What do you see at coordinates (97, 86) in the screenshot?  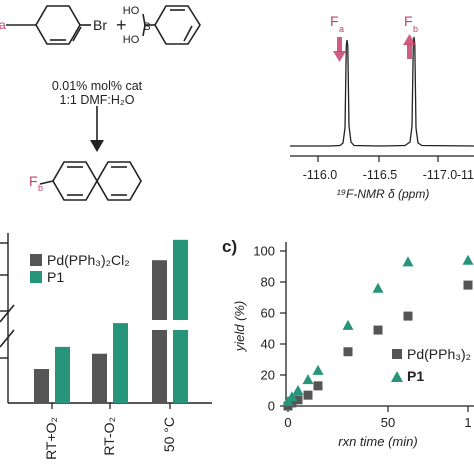 I see `conditions-line1: 0.01% mol% cat` at bounding box center [97, 86].